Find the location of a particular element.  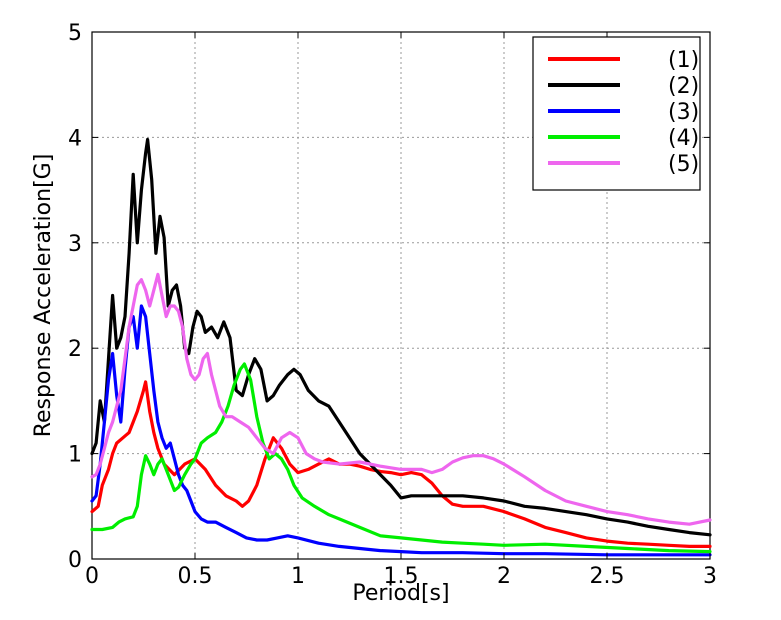

legend-label-3: (3) is located at coordinates (683, 112).